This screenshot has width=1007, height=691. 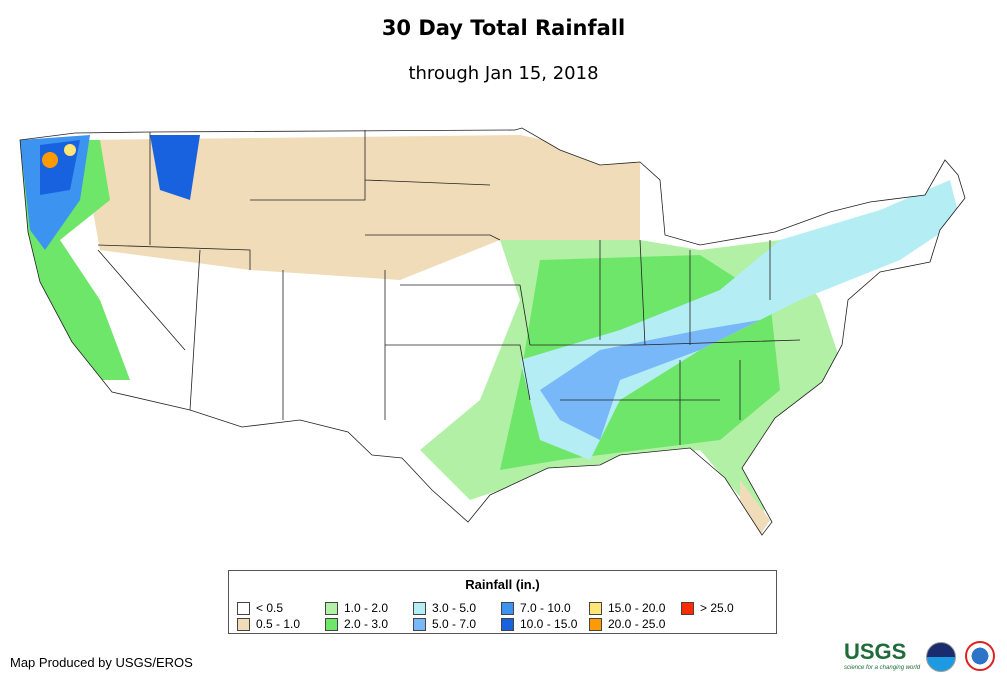 I want to click on legend-item: > 25.0, so click(x=720, y=608).